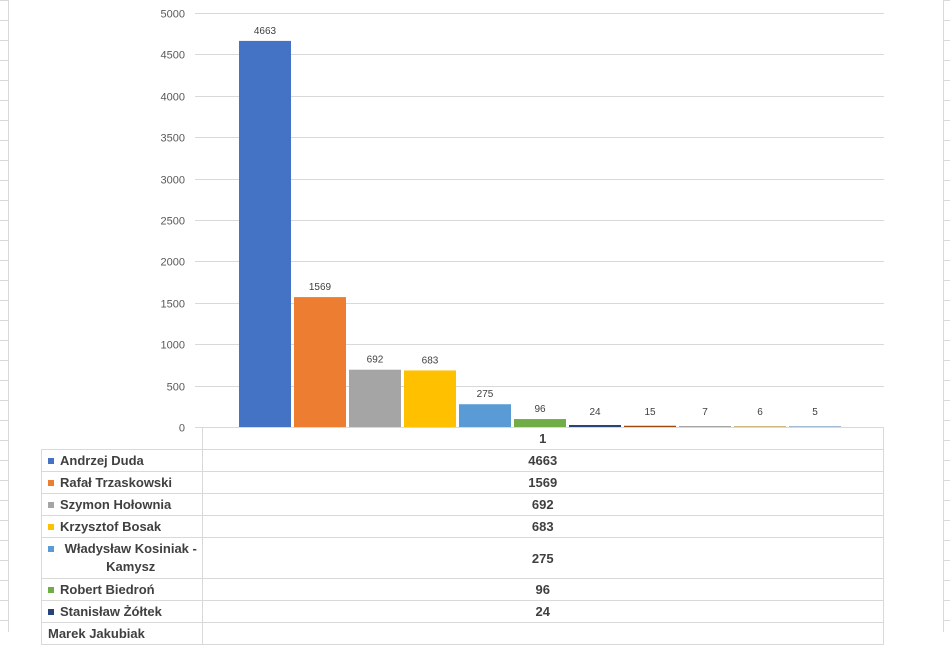 The image size is (950, 645). Describe the element at coordinates (375, 360) in the screenshot. I see `data-label-3: 692` at that location.